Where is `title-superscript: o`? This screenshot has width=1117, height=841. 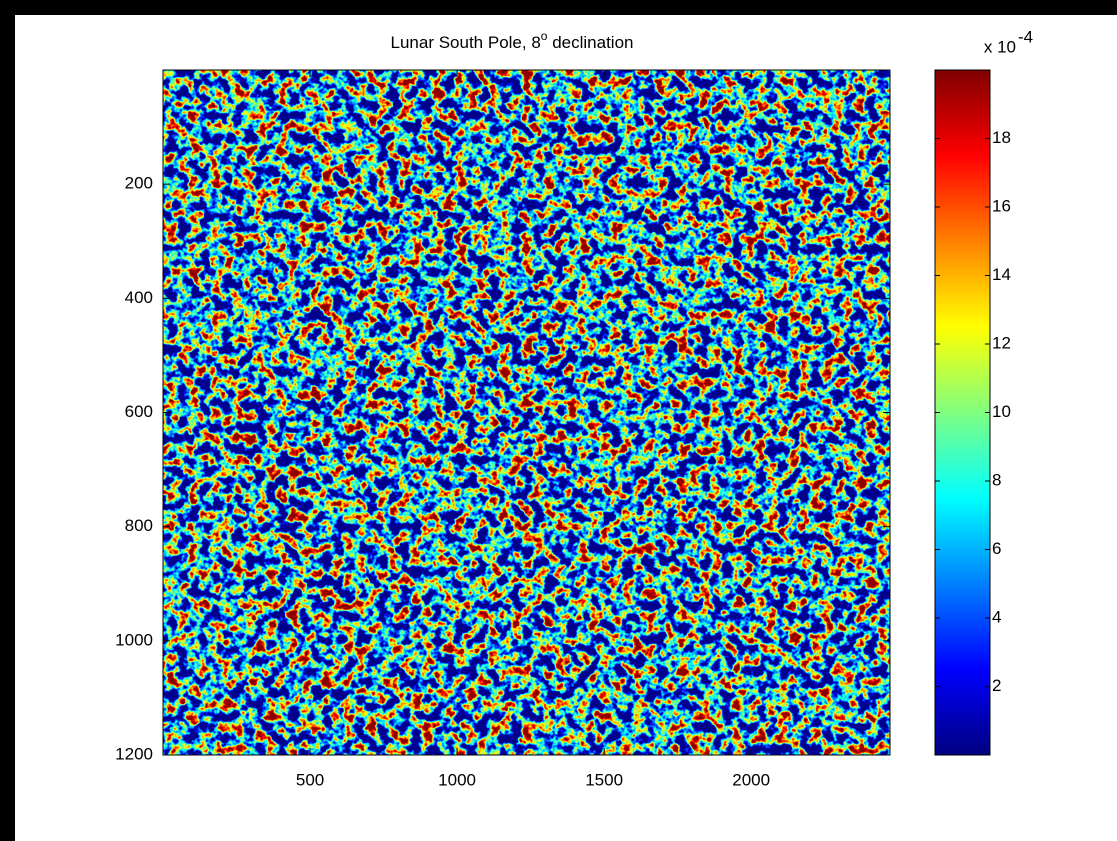 title-superscript: o is located at coordinates (544, 36).